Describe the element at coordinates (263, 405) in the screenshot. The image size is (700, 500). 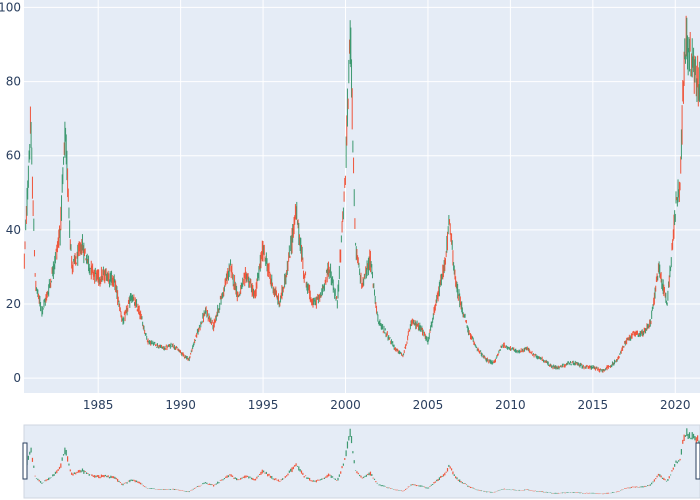
I see `x-tick-label: 1995` at that location.